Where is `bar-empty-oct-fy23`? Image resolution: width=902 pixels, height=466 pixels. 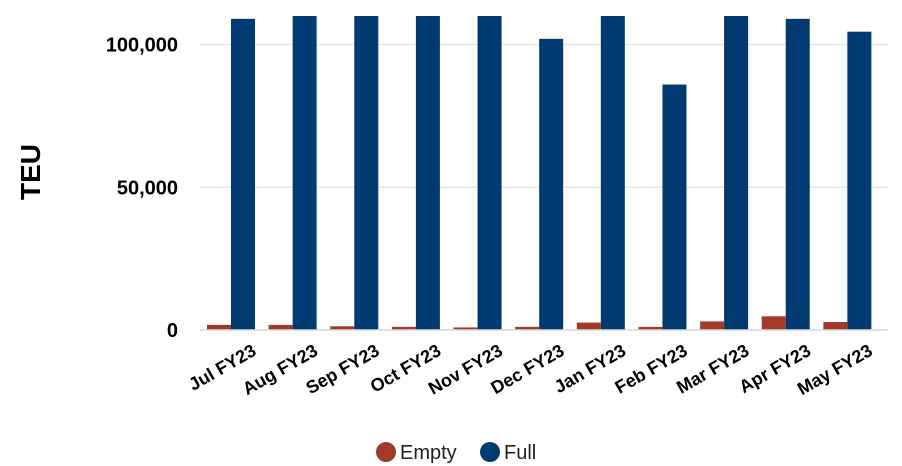 bar-empty-oct-fy23 is located at coordinates (403, 328).